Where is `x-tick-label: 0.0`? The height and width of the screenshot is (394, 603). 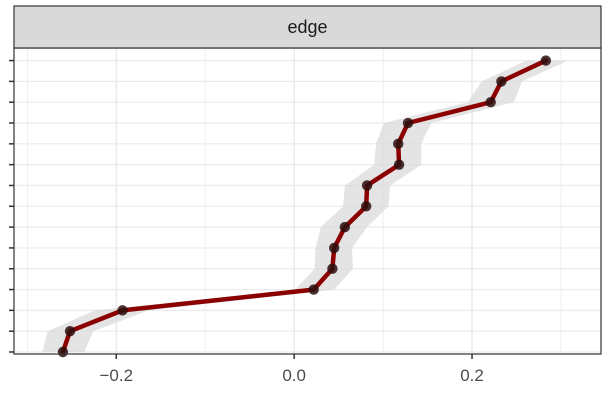
x-tick-label: 0.0 is located at coordinates (294, 375).